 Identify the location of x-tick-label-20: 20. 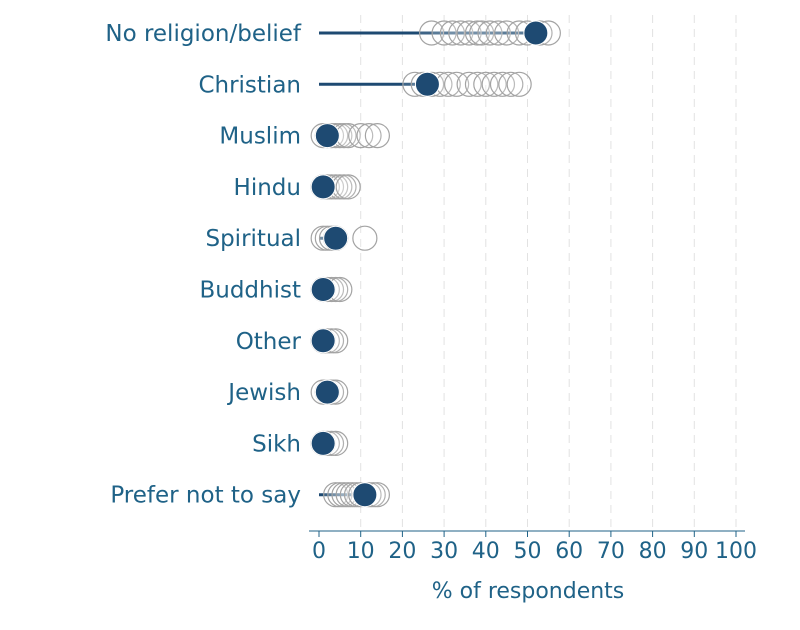
(402, 551).